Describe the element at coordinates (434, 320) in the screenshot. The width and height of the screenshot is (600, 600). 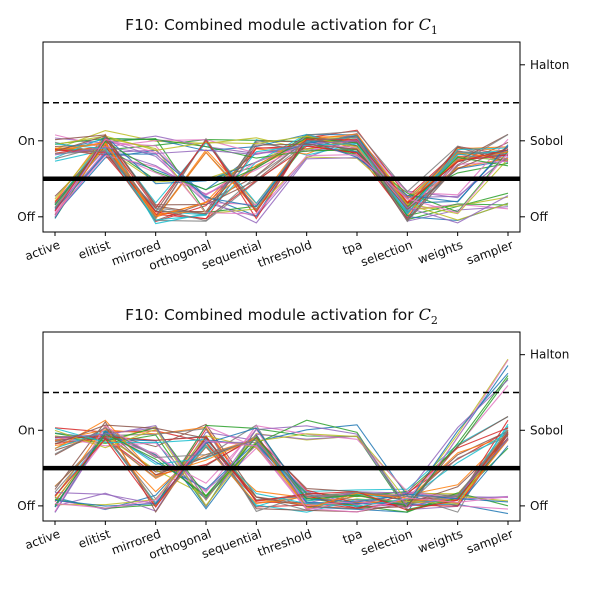
I see `chart-title-subscript: 2` at that location.